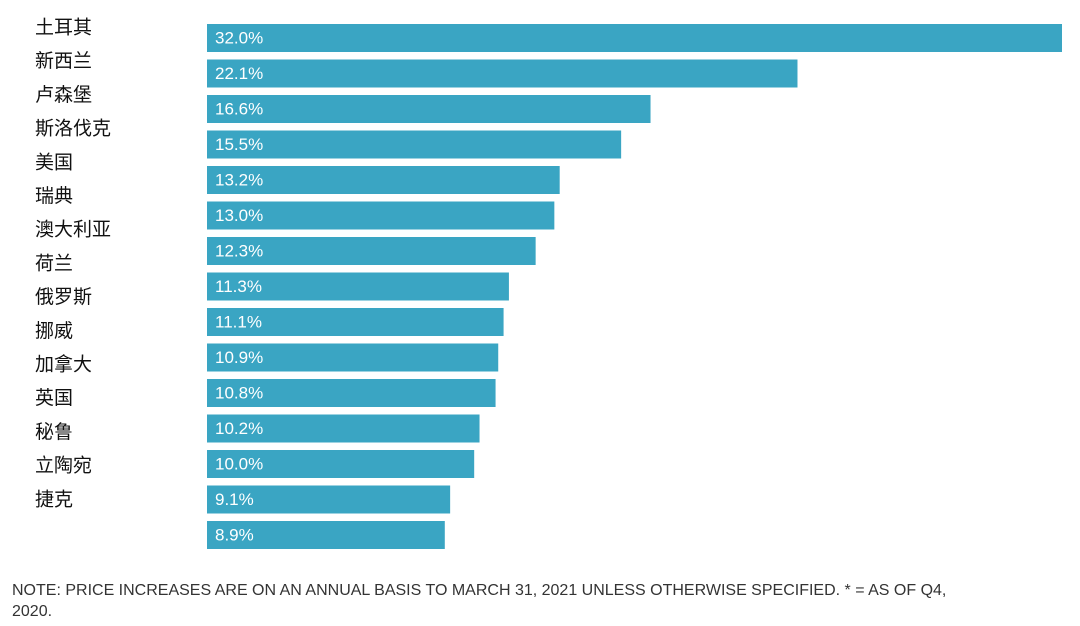 This screenshot has height=626, width=1080. Describe the element at coordinates (239, 357) in the screenshot. I see `value-label: 10.9%` at that location.